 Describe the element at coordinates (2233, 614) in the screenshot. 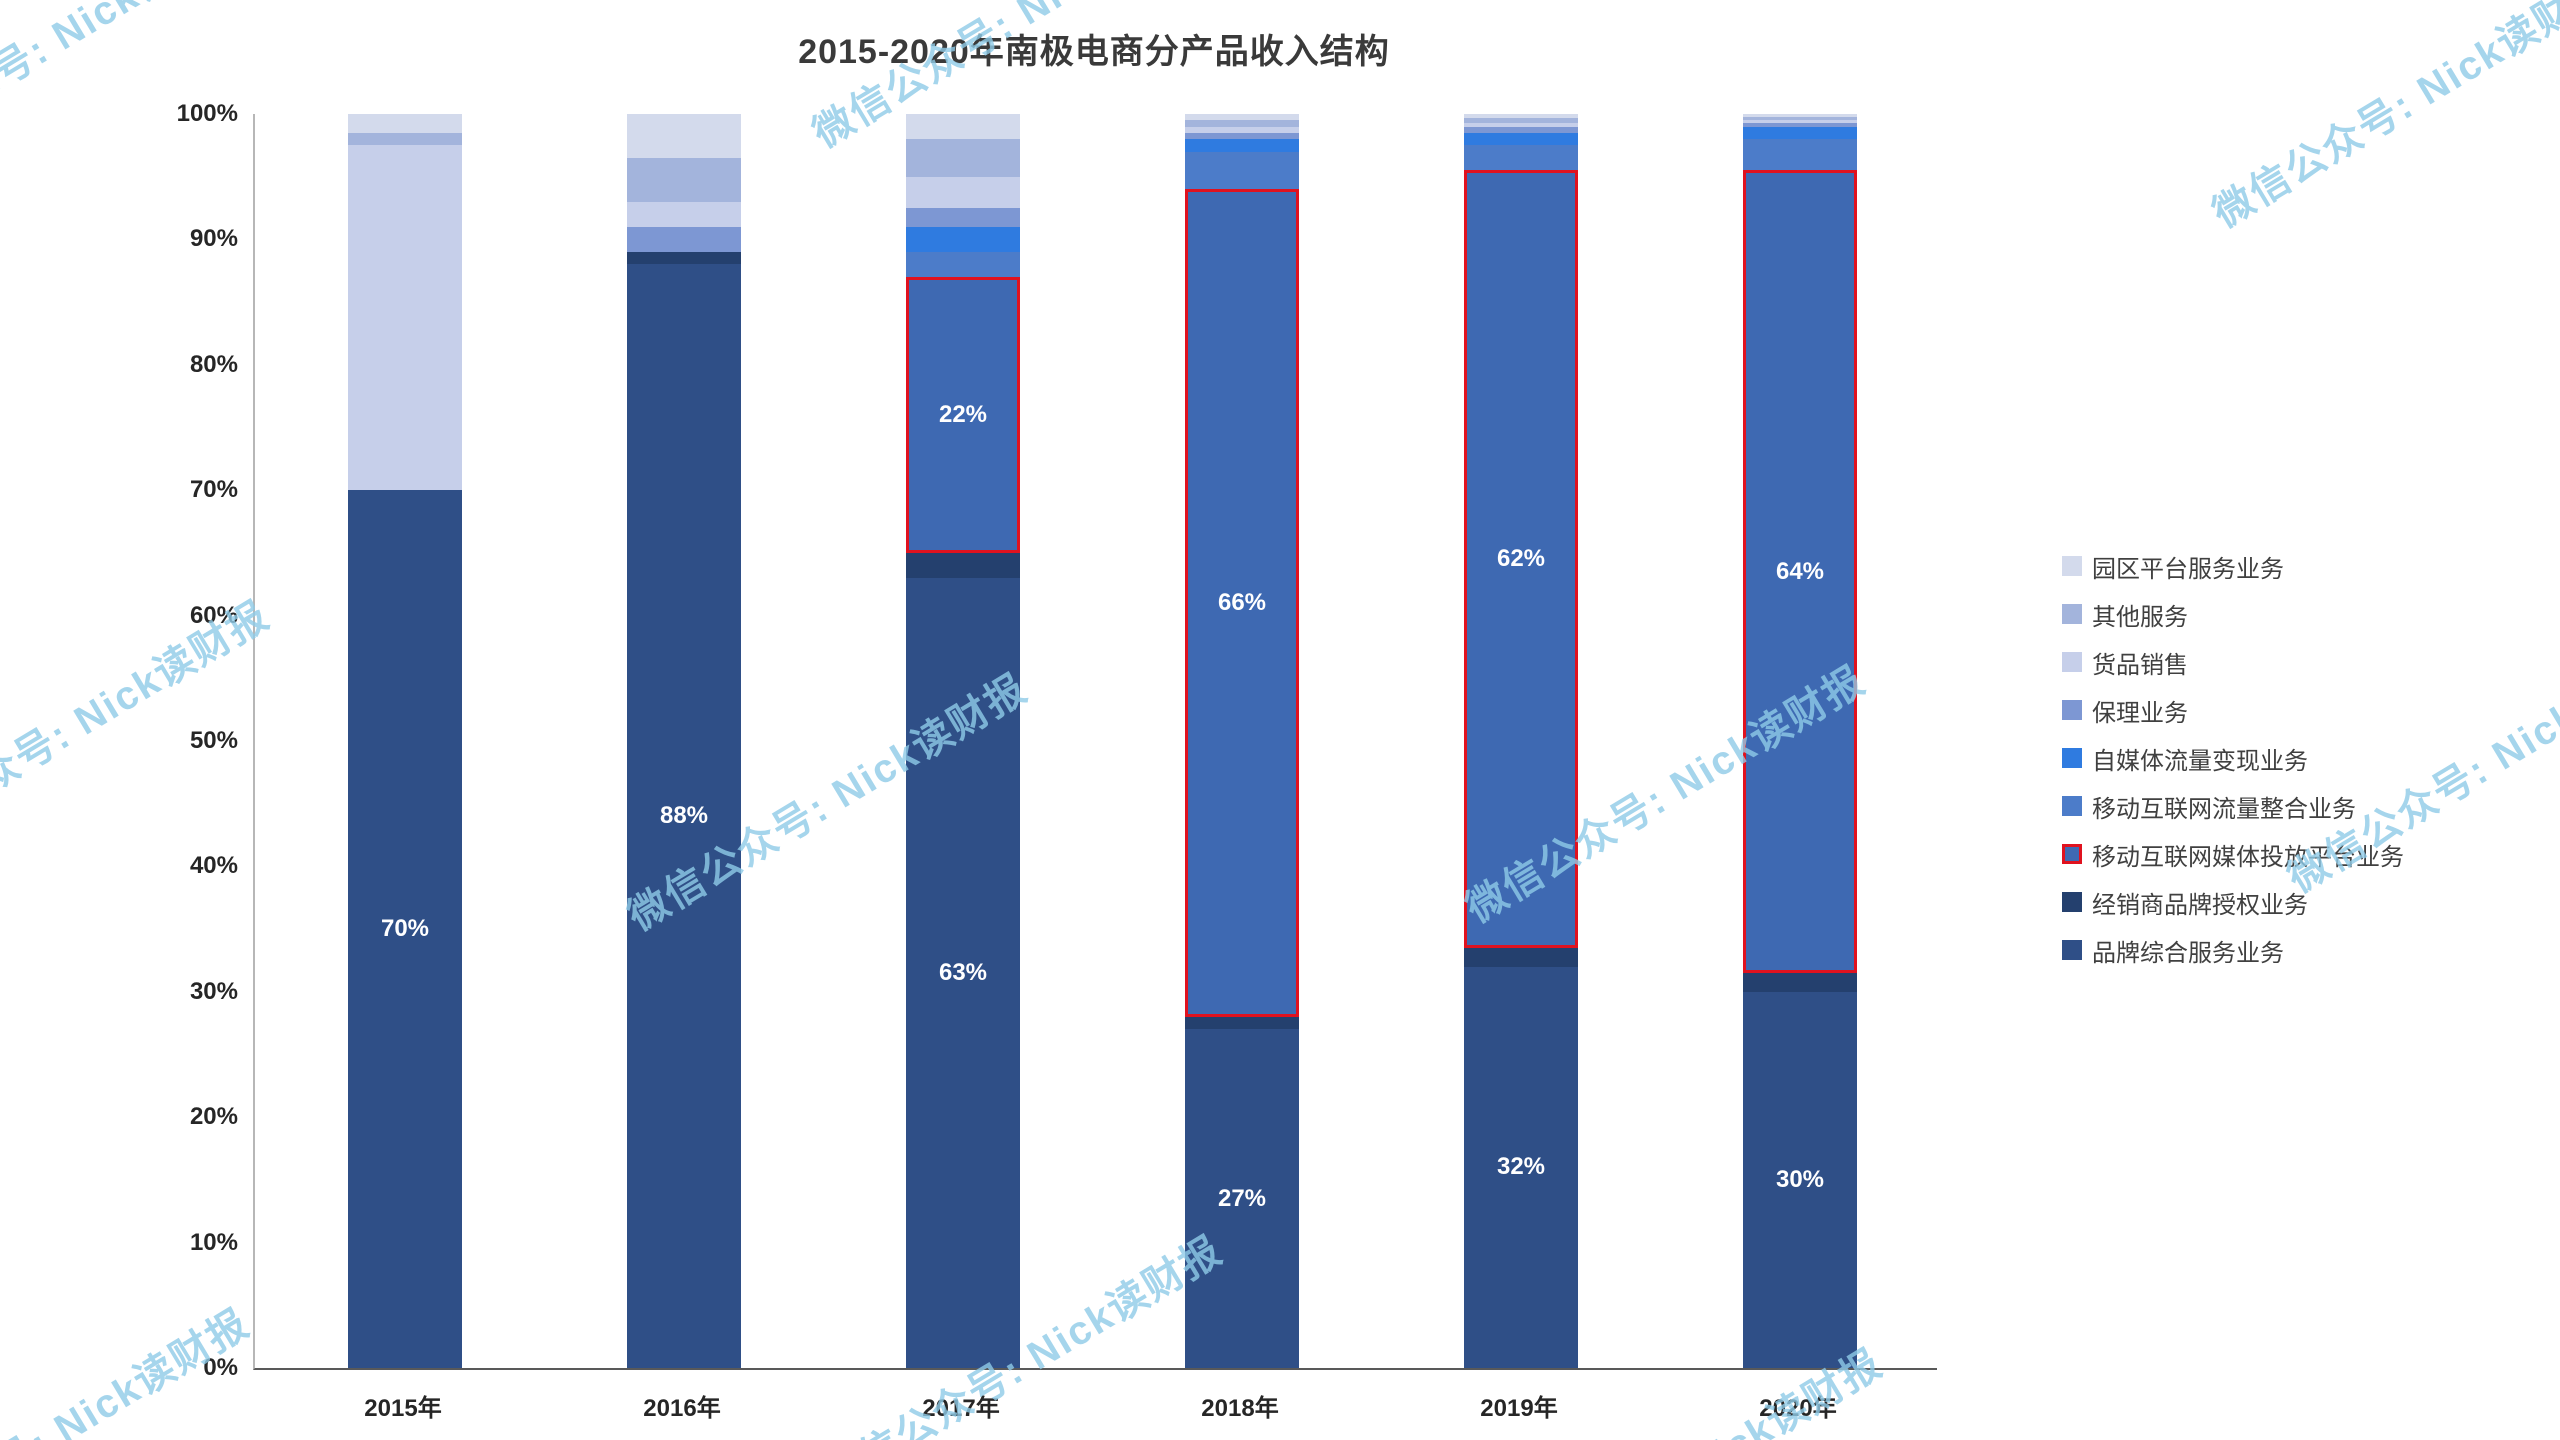

I see `legend-item-其他服务: 其他服务` at that location.